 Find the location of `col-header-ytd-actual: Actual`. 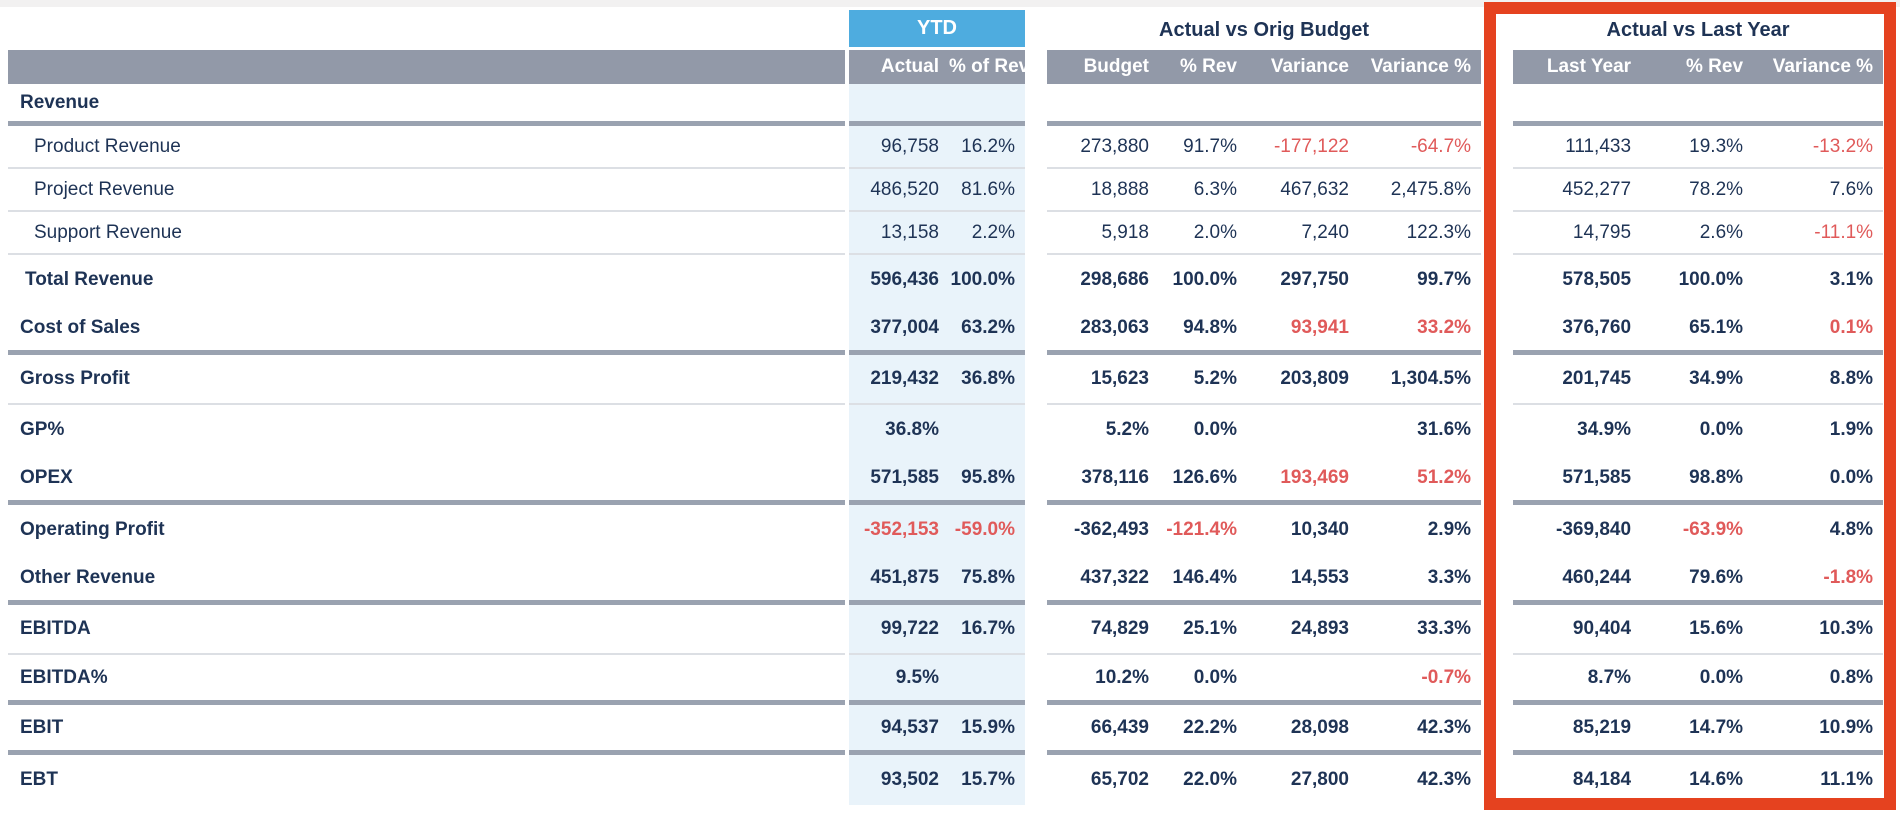

col-header-ytd-actual: Actual is located at coordinates (899, 67).